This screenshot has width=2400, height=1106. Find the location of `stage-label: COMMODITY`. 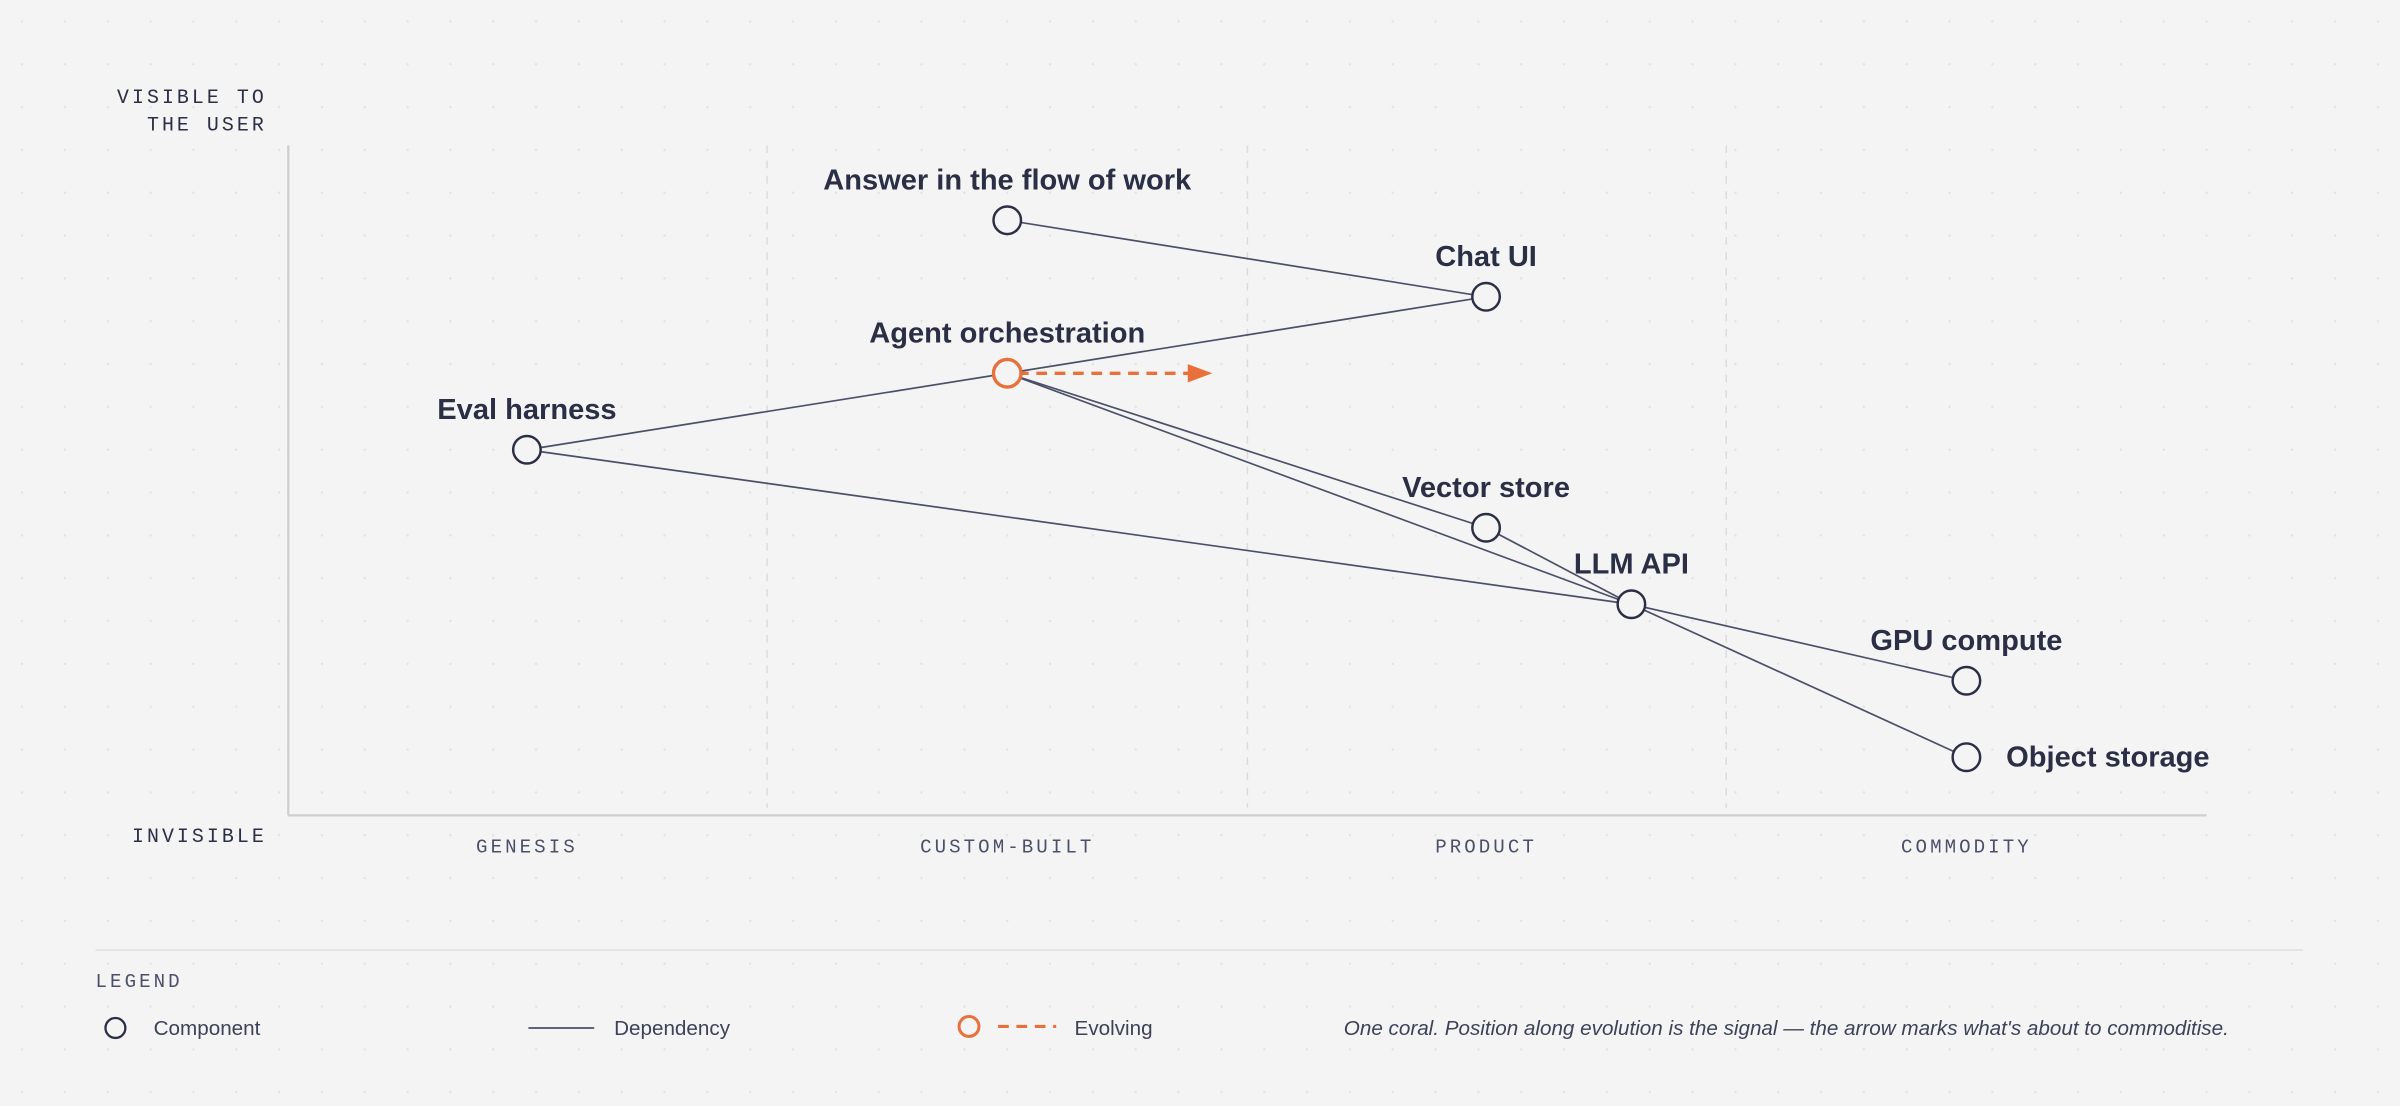

stage-label: COMMODITY is located at coordinates (1966, 848).